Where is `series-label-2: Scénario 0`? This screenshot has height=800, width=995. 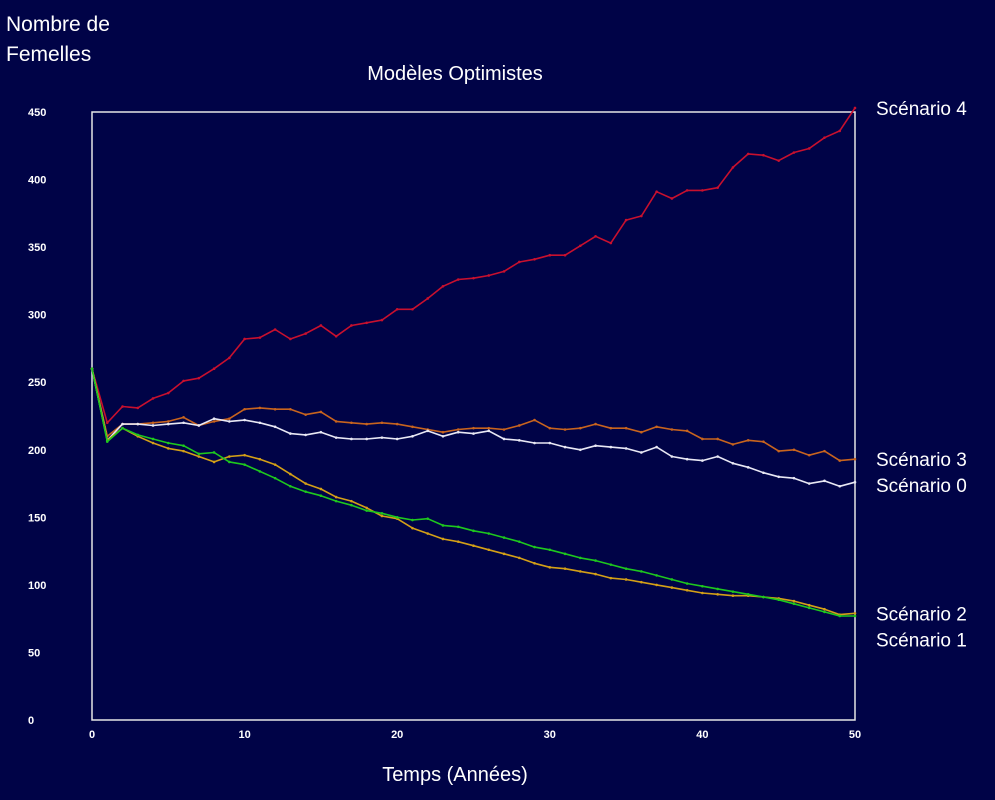 series-label-2: Scénario 0 is located at coordinates (921, 486).